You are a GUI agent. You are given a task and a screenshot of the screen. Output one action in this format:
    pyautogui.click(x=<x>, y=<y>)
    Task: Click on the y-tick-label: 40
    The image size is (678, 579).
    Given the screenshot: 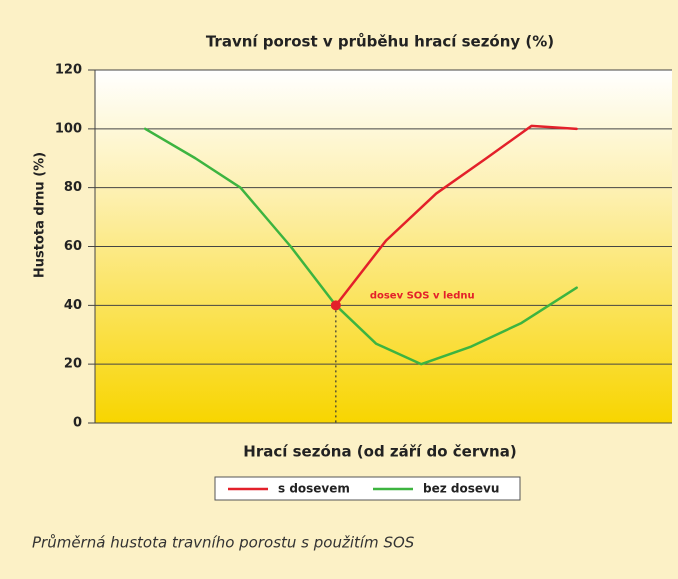 What is the action you would take?
    pyautogui.click(x=73, y=305)
    